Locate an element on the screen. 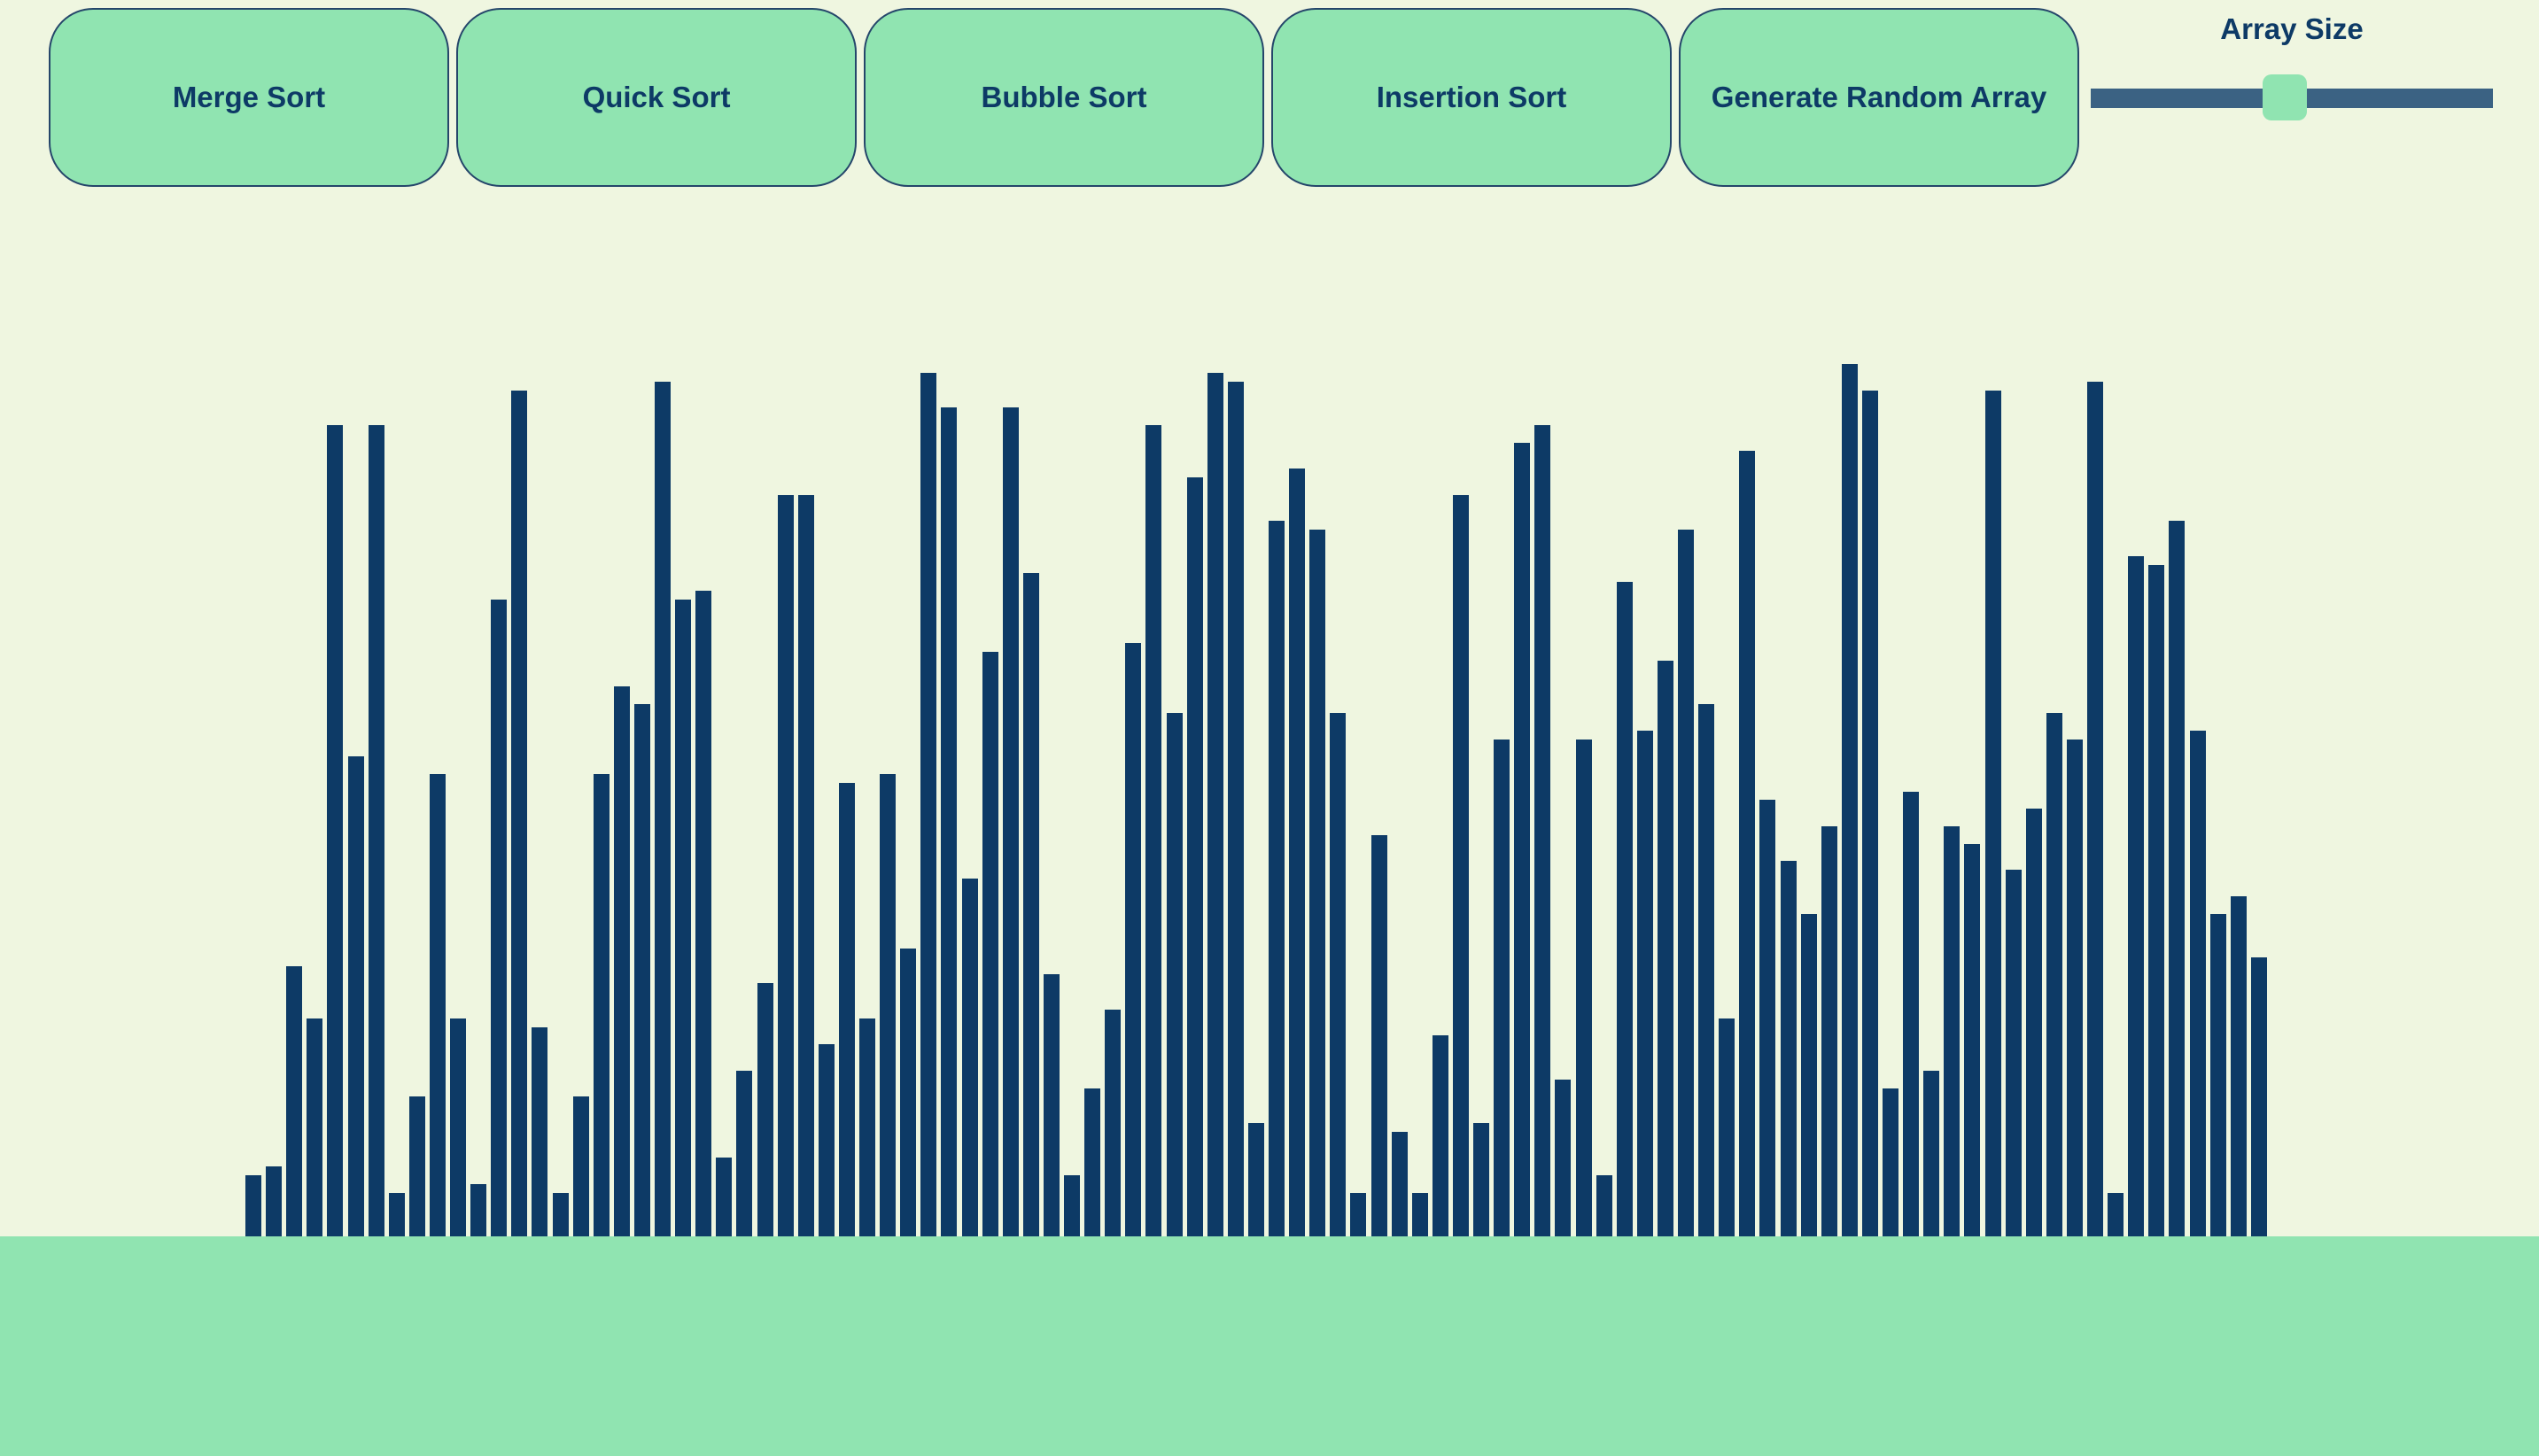  array-size-slider-thumb is located at coordinates (2285, 97).